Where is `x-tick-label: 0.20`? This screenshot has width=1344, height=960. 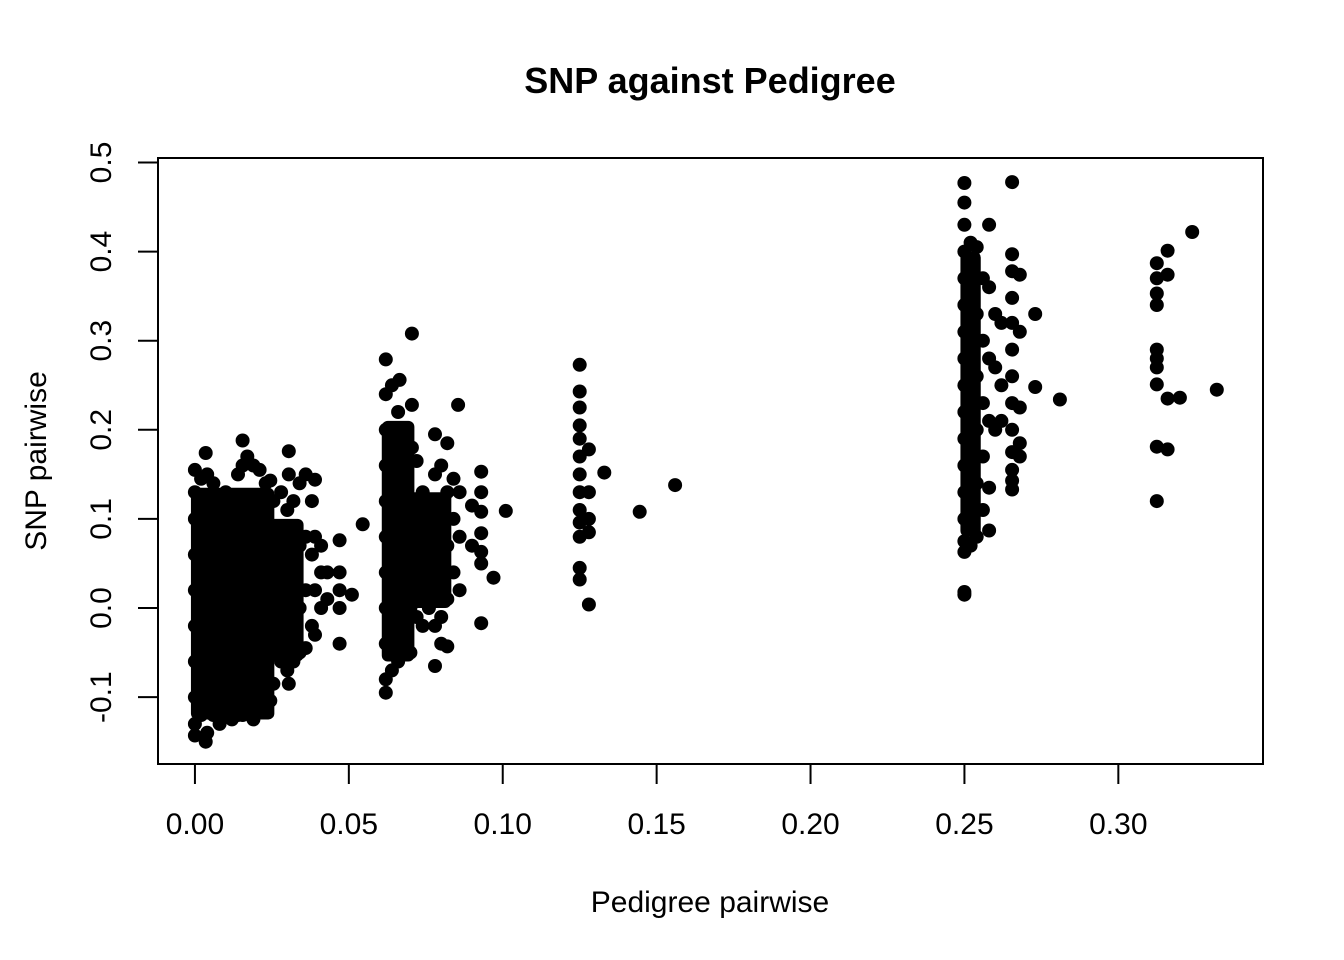
x-tick-label: 0.20 is located at coordinates (810, 824).